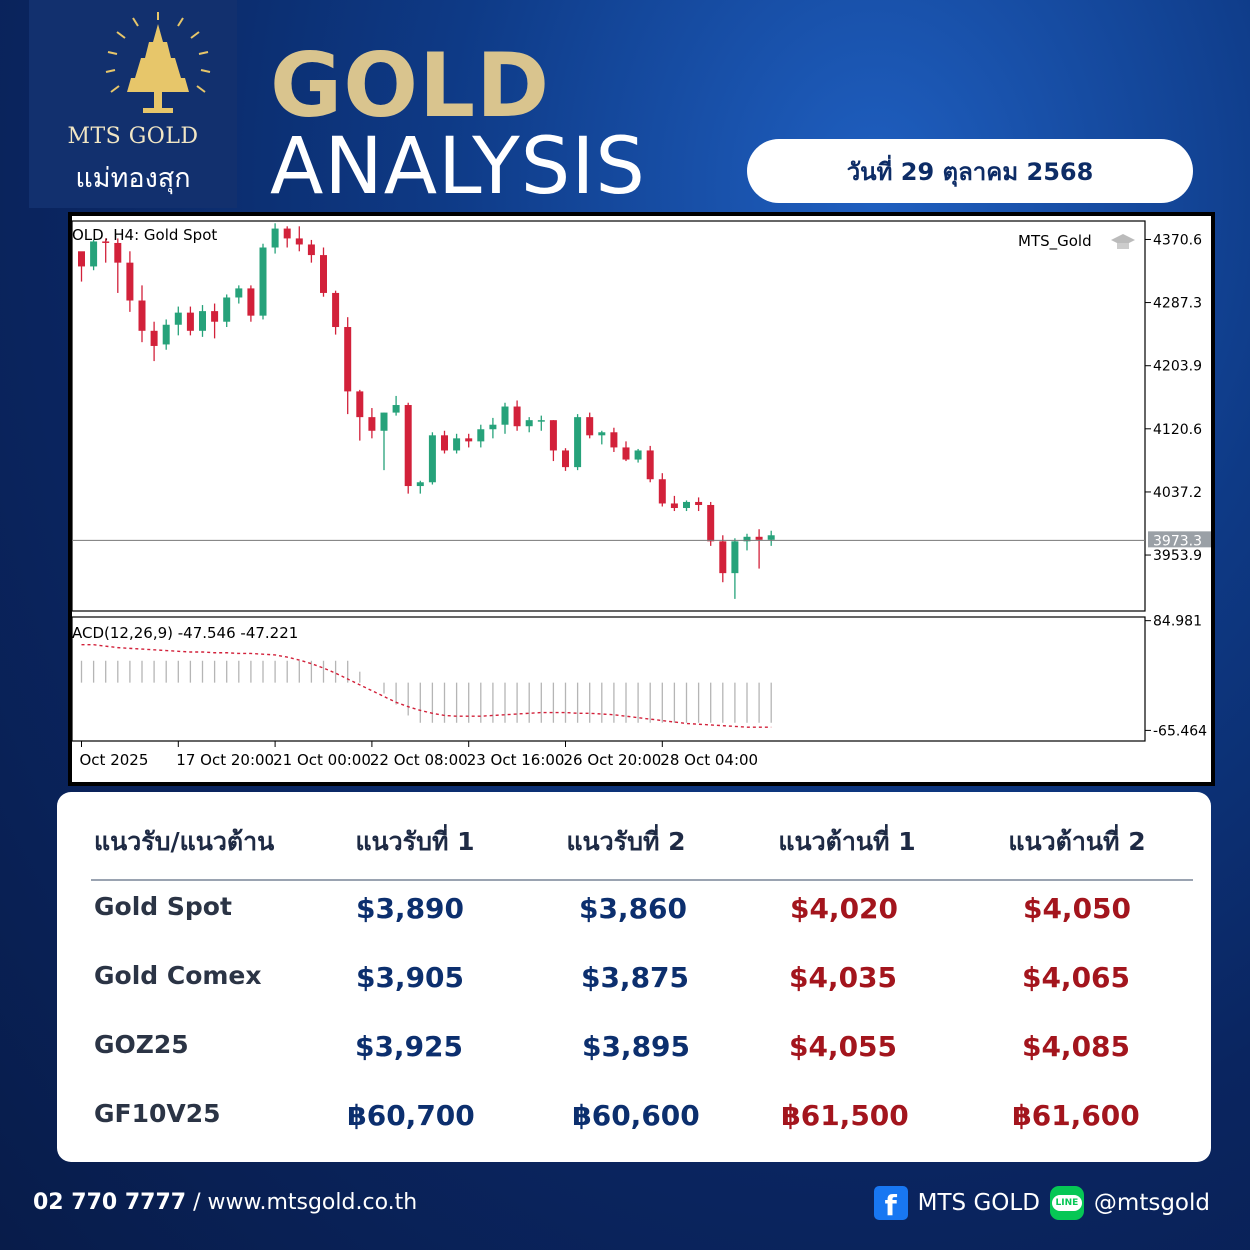 The width and height of the screenshot is (1250, 1250). I want to click on price-tick-label: 4203.9, so click(1177, 367).